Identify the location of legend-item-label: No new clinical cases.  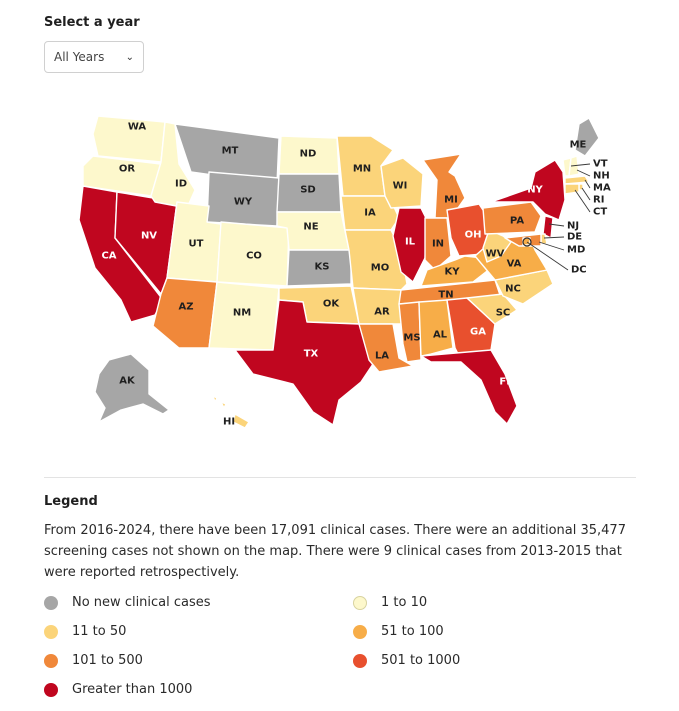
(141, 602).